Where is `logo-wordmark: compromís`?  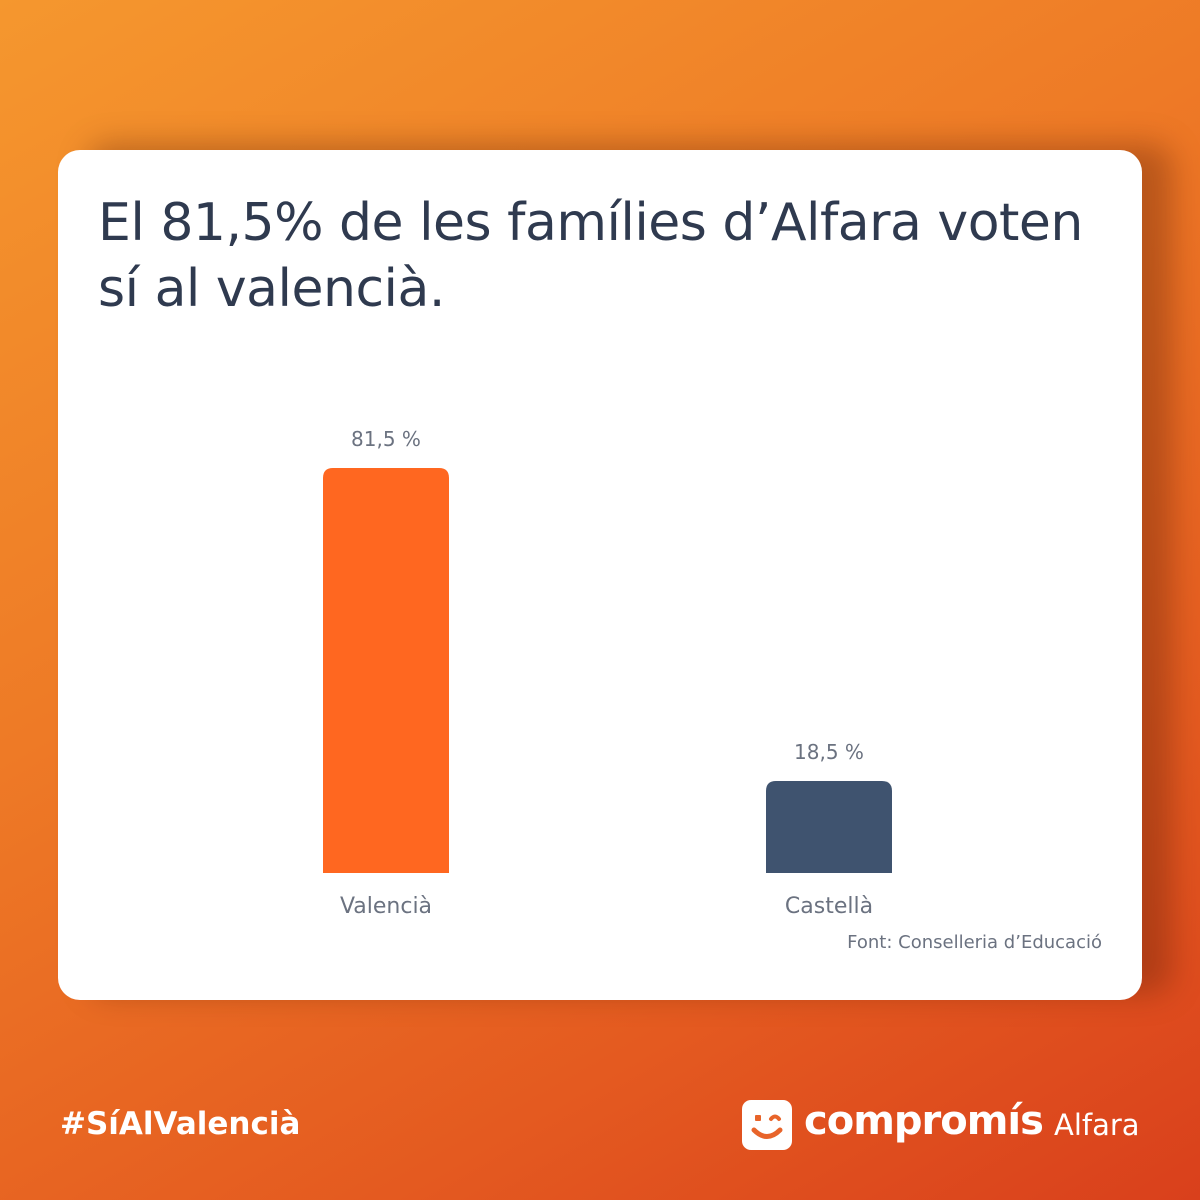
logo-wordmark: compromís is located at coordinates (924, 1121).